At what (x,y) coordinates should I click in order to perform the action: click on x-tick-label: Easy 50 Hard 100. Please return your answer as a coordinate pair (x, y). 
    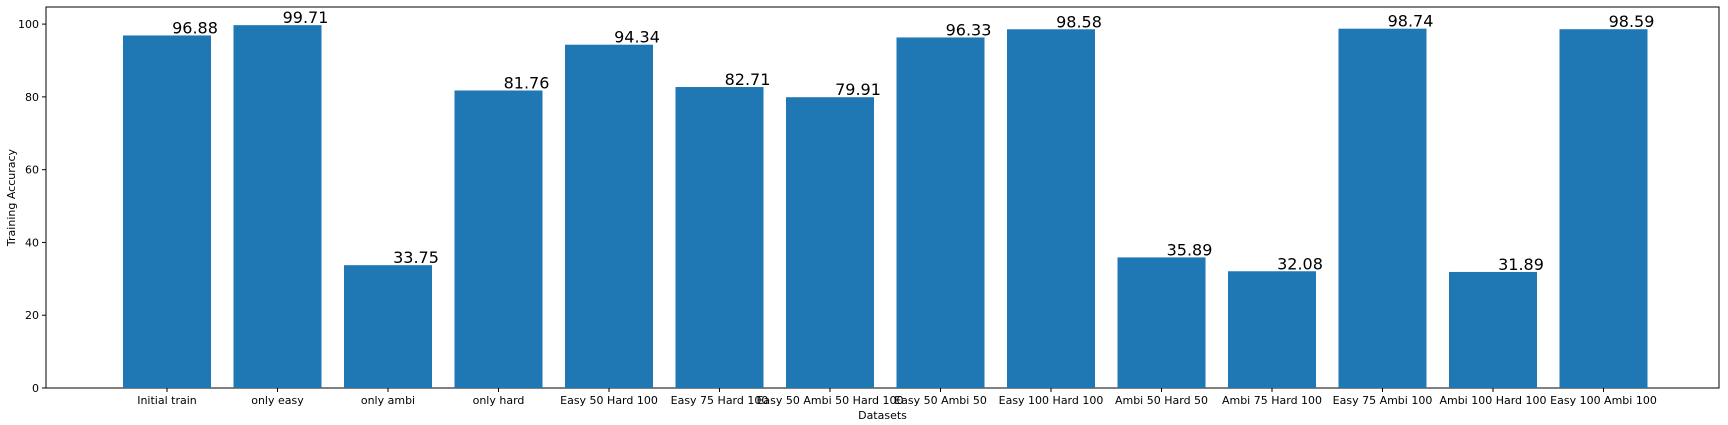
    Looking at the image, I should click on (609, 400).